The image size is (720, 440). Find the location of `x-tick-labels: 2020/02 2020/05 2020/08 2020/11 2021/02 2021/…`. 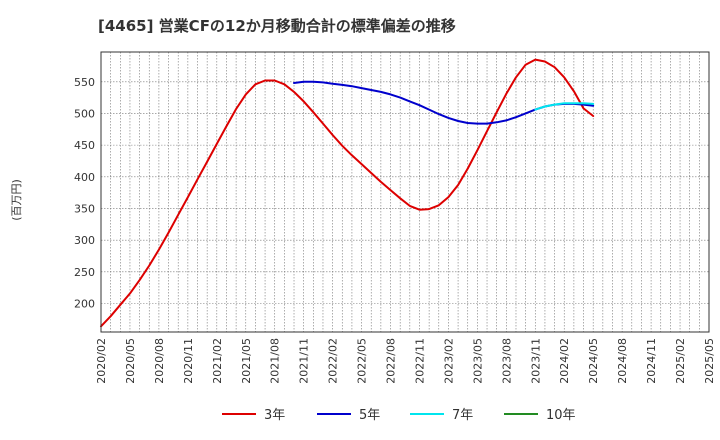

x-tick-labels: 2020/02 2020/05 2020/08 2020/11 2021/02 2021/… is located at coordinates (405, 361).